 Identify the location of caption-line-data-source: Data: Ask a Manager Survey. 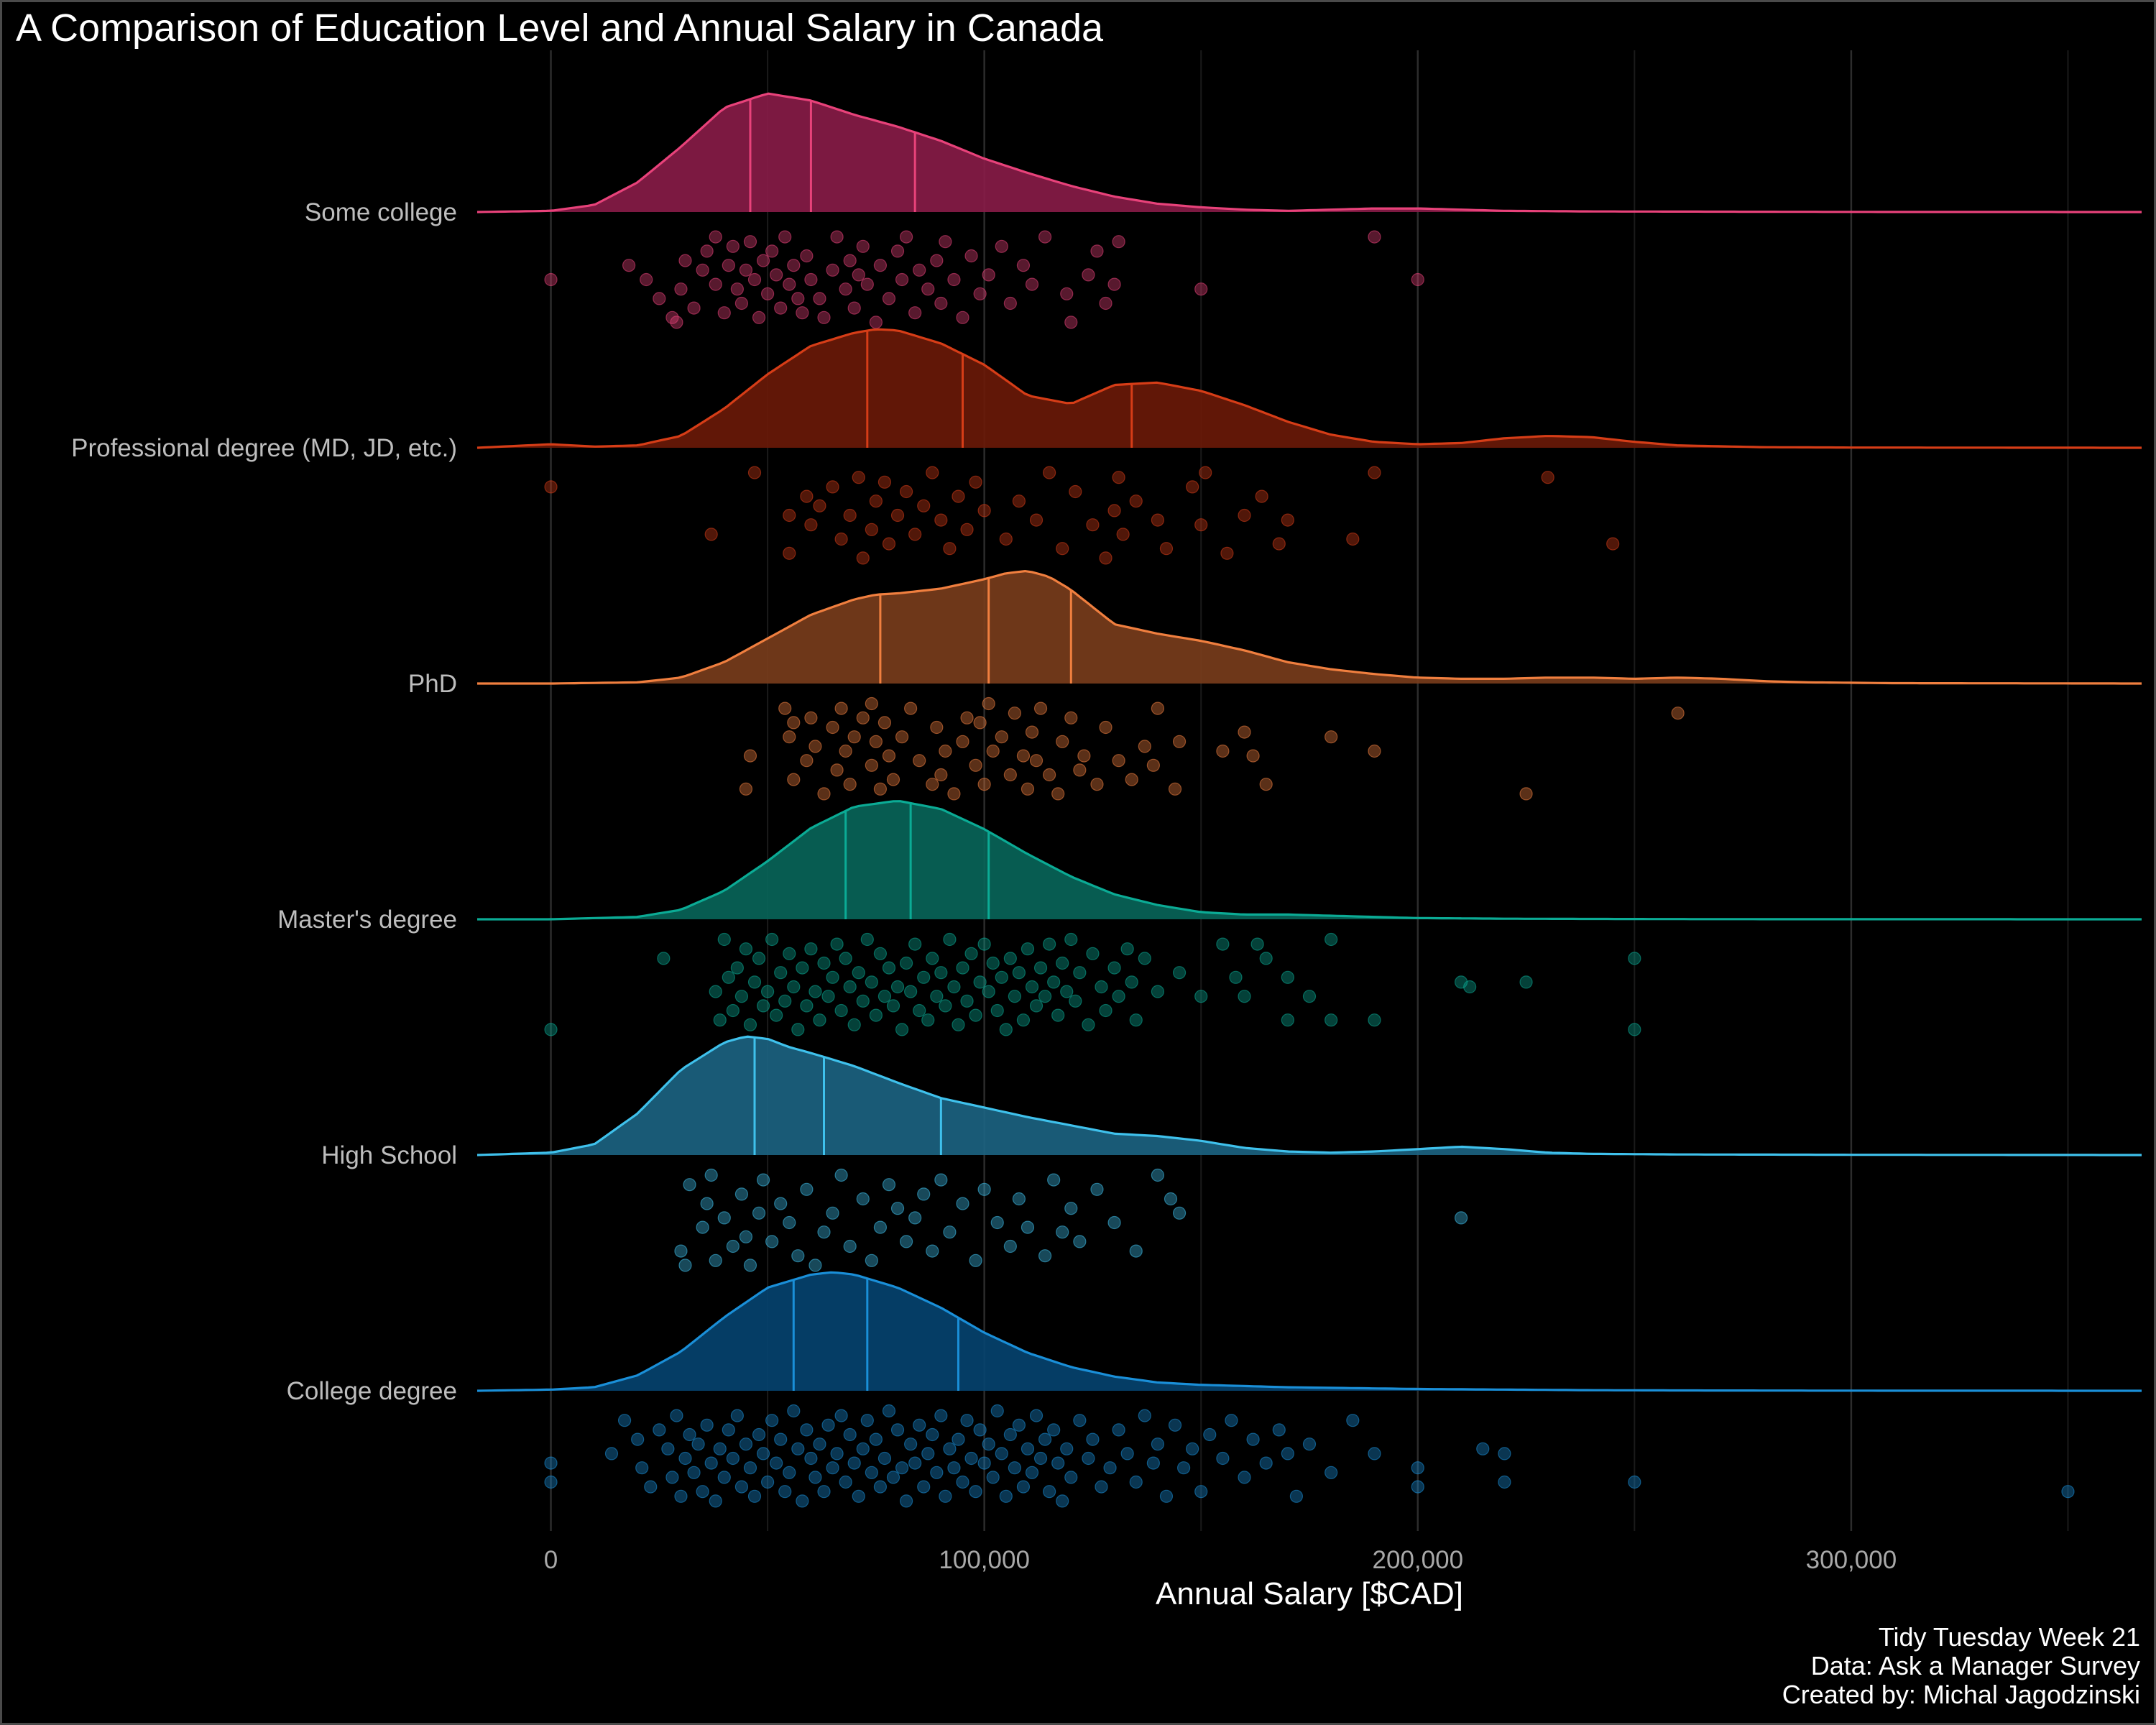
(1975, 1665).